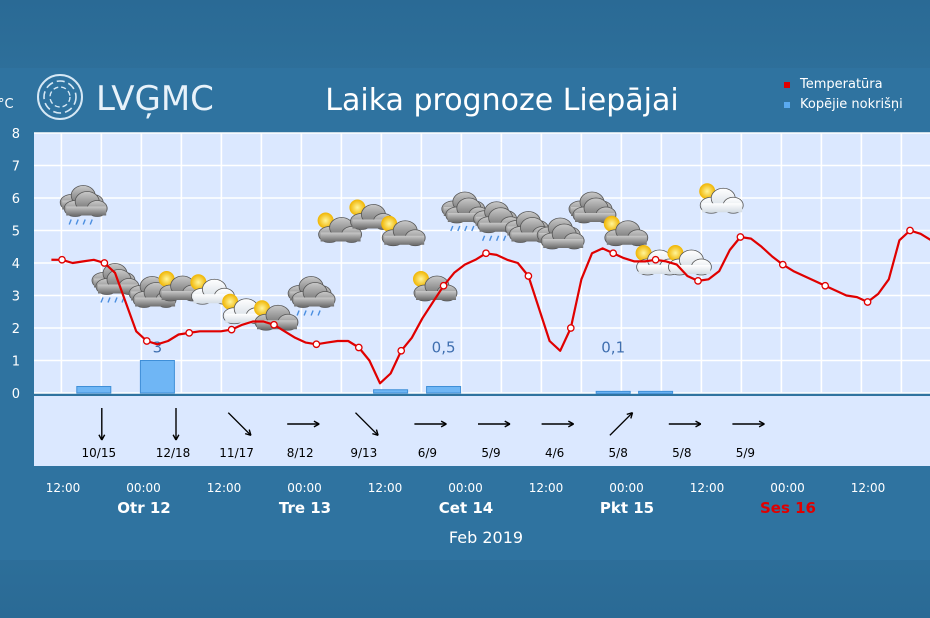  Describe the element at coordinates (16, 394) in the screenshot. I see `y-tick-label: 0` at that location.